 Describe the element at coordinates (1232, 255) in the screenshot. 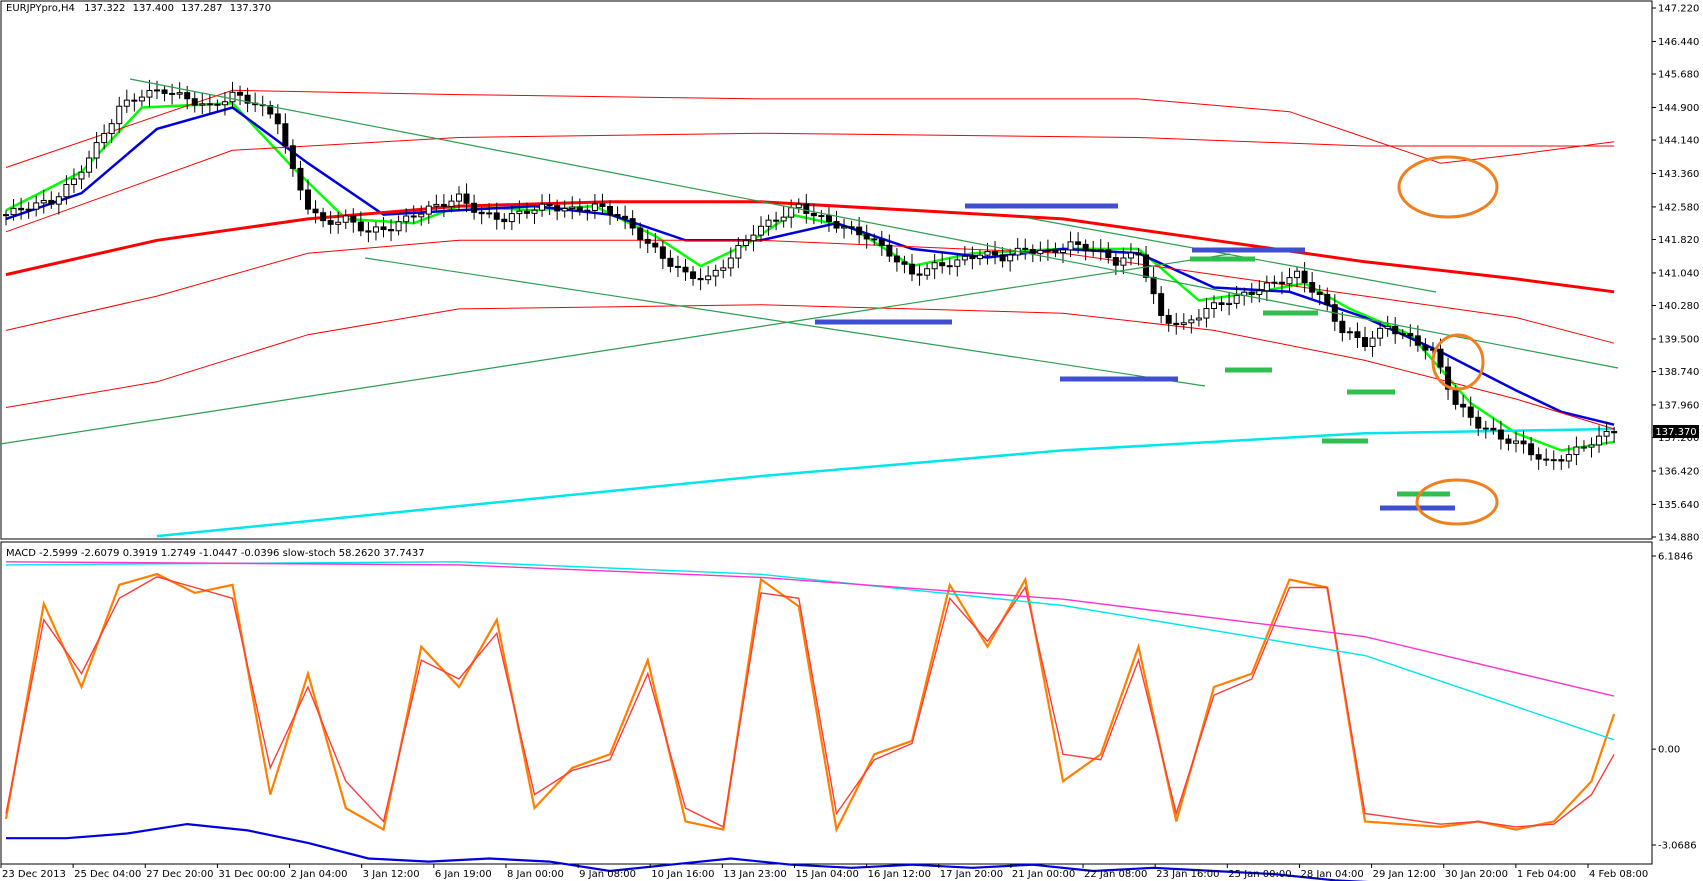

I see `trendline-channel` at that location.